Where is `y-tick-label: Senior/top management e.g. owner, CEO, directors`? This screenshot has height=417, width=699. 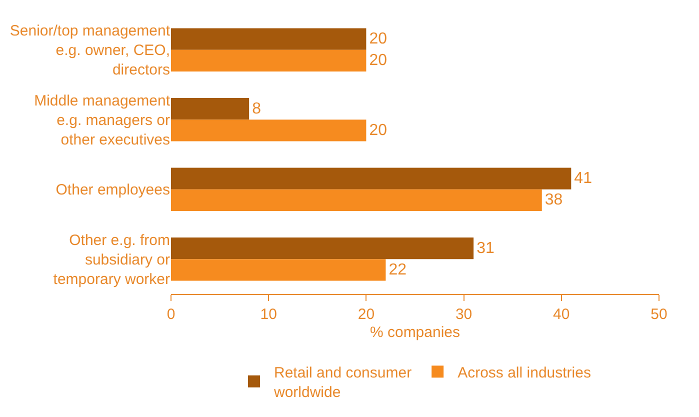
y-tick-label: Senior/top management e.g. owner, CEO, directors is located at coordinates (90, 50).